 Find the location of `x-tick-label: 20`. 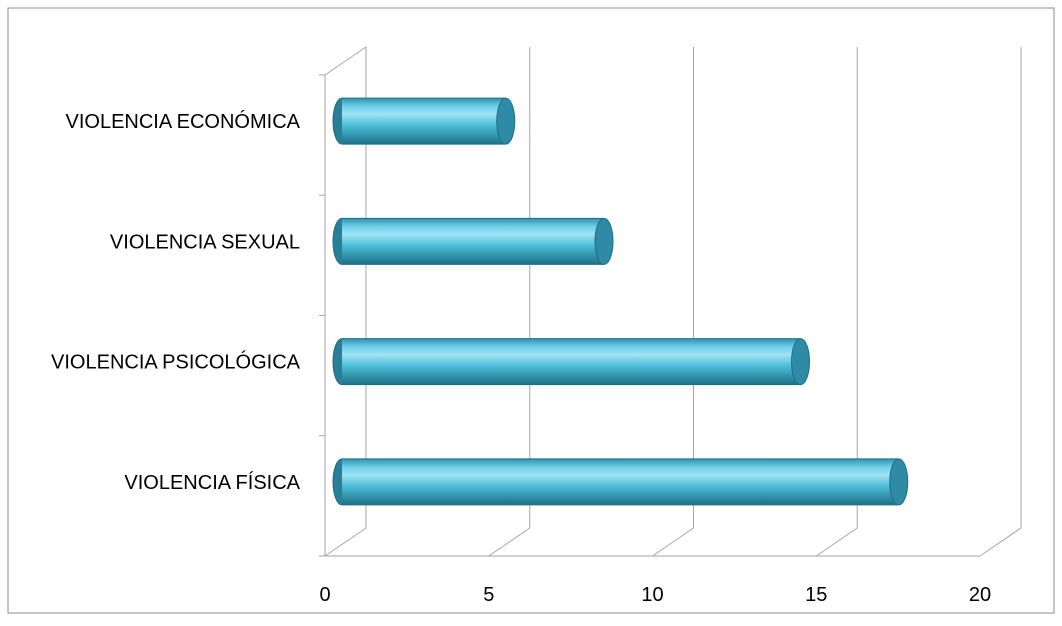

x-tick-label: 20 is located at coordinates (980, 595).